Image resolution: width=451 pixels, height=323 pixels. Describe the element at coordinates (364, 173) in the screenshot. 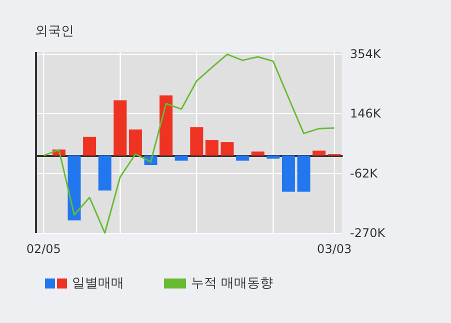

I see `y-tick-label: -62K` at that location.